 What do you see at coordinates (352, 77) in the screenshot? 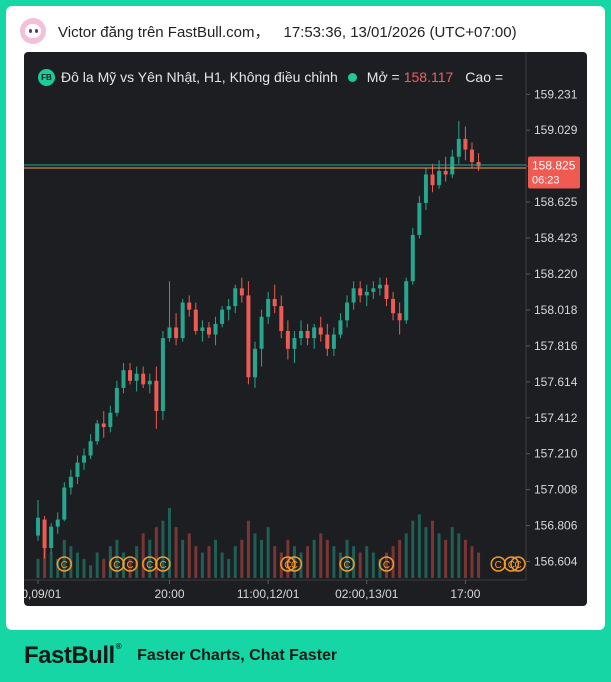
I see `market-status-dot-icon` at bounding box center [352, 77].